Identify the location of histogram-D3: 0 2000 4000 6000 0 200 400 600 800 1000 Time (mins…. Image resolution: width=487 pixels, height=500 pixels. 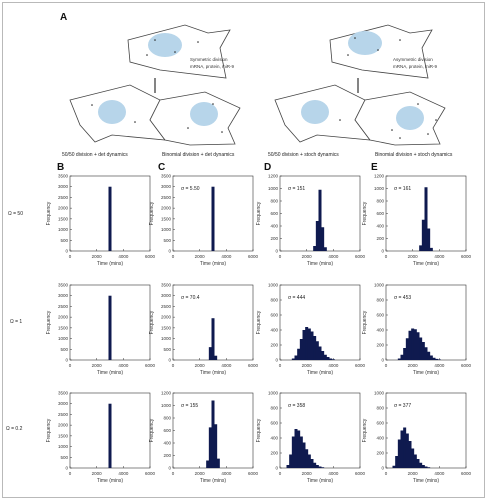
(311, 438).